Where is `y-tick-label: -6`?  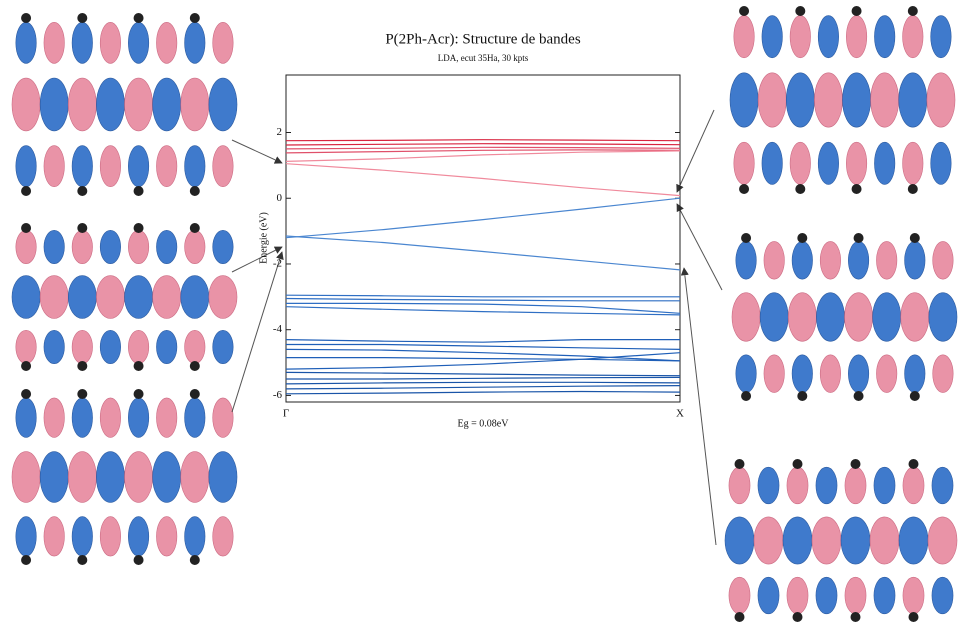
y-tick-label: -6 is located at coordinates (278, 395).